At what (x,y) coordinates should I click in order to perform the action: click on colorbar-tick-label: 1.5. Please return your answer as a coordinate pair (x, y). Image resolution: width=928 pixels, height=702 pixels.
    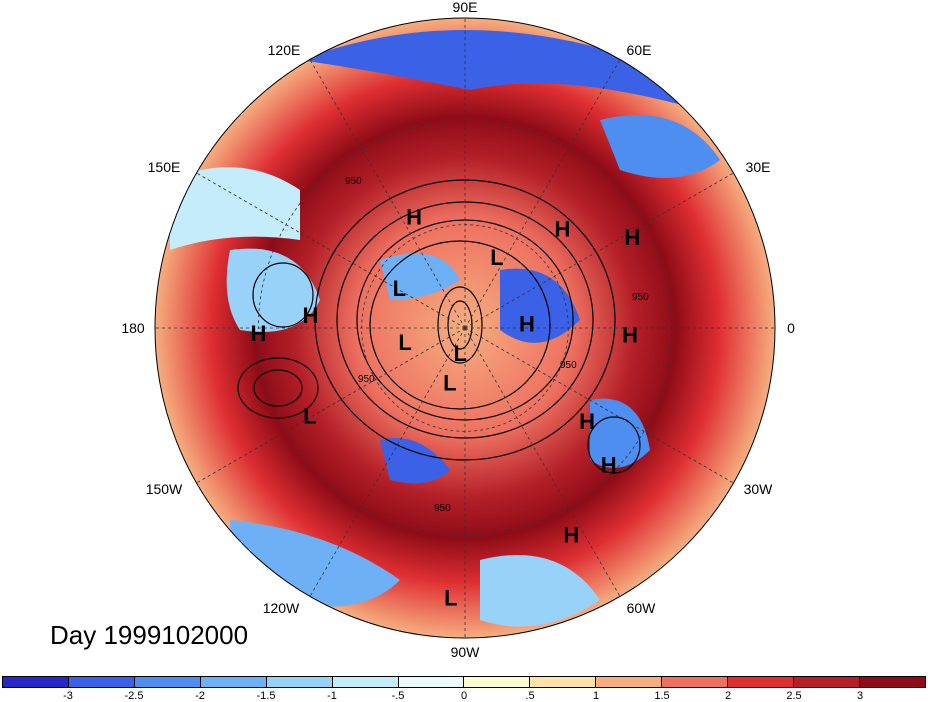
    Looking at the image, I should click on (662, 696).